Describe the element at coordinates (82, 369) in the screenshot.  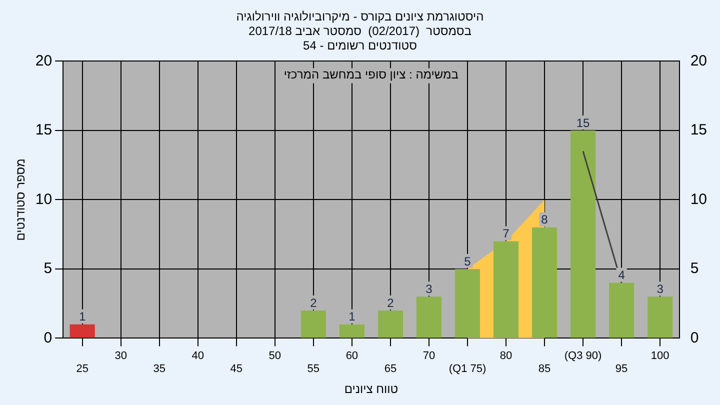
I see `x-tick-label: 25` at that location.